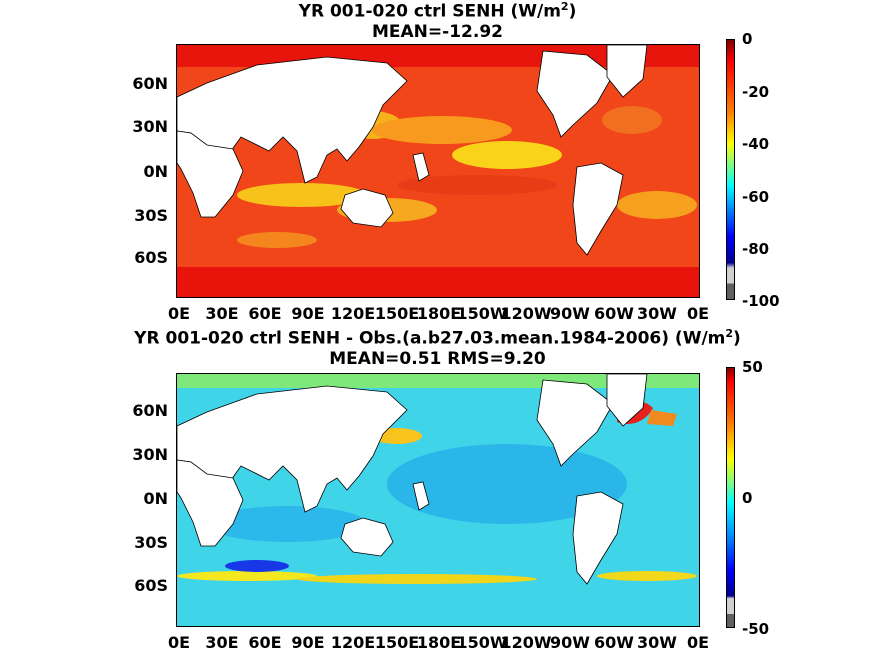 This screenshot has width=875, height=656. What do you see at coordinates (756, 629) in the screenshot?
I see `colorbar-tick: -50` at bounding box center [756, 629].